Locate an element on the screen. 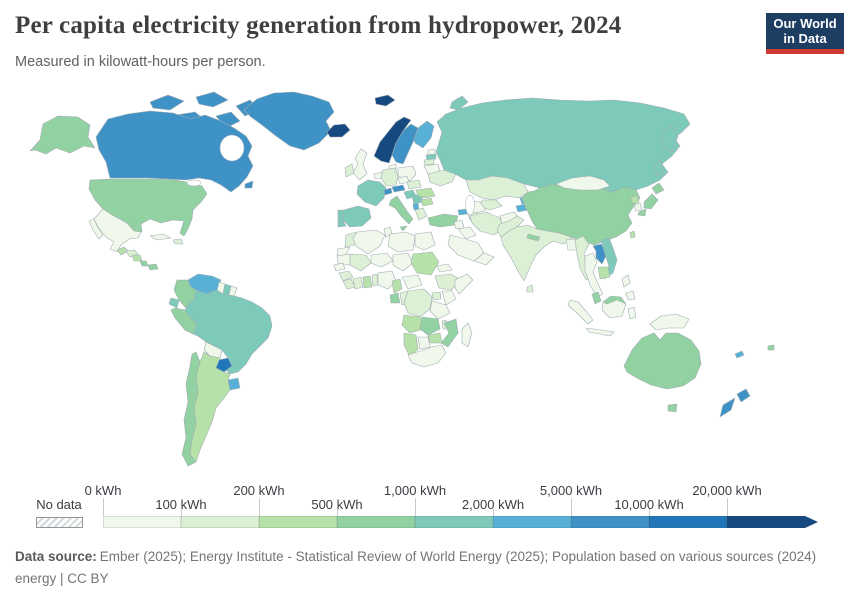  country-argentina is located at coordinates (210, 407).